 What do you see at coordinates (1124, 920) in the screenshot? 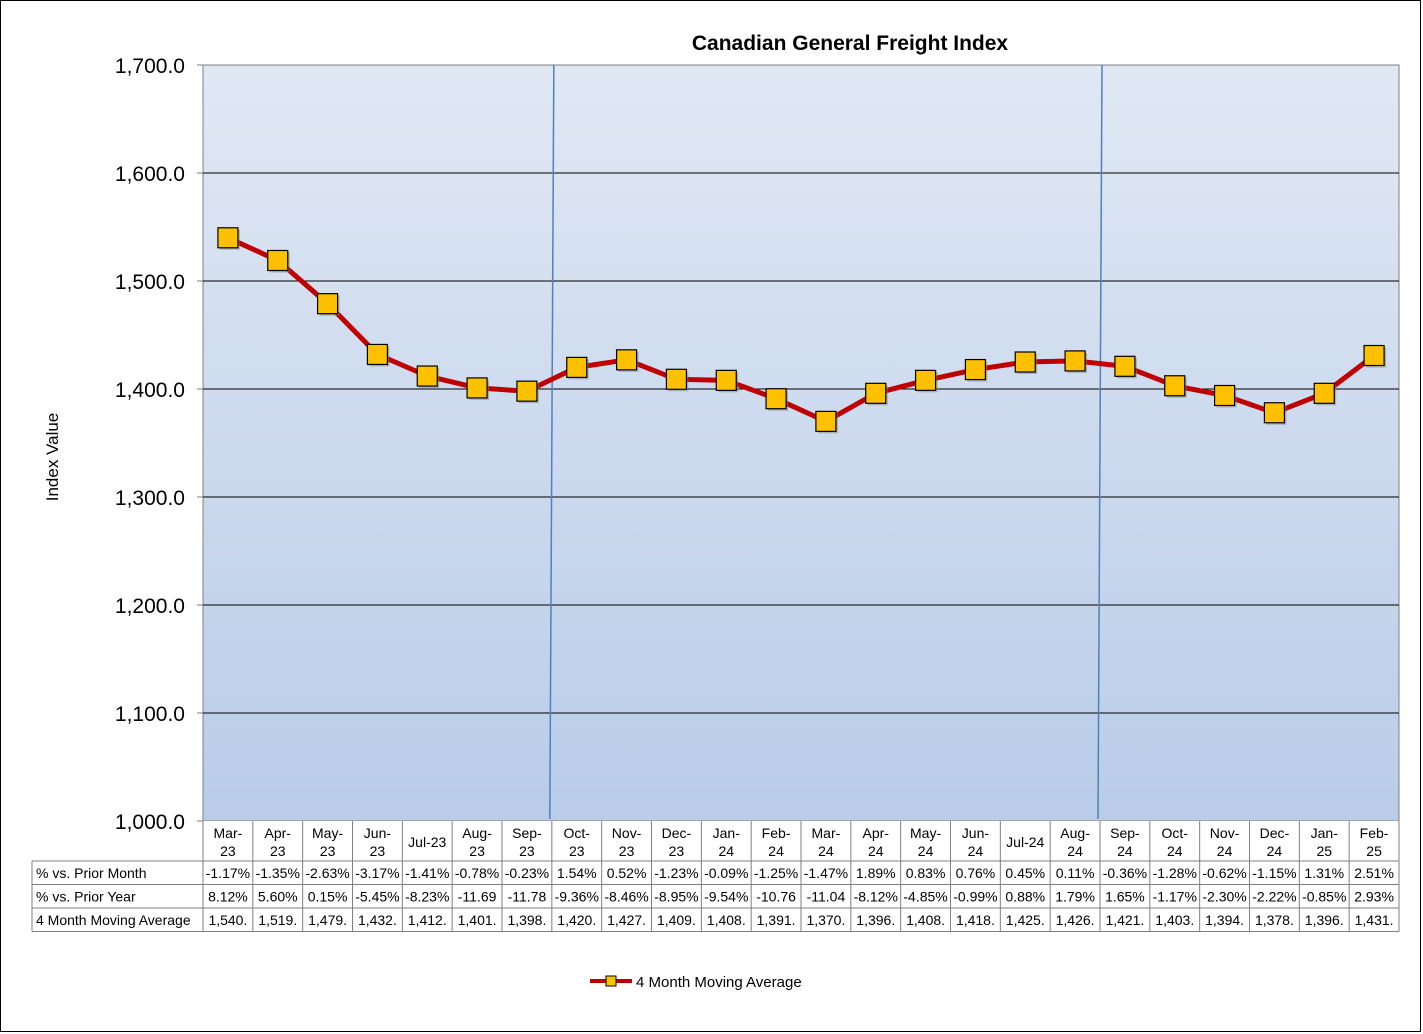
I see `table-cell: 1,421.` at bounding box center [1124, 920].